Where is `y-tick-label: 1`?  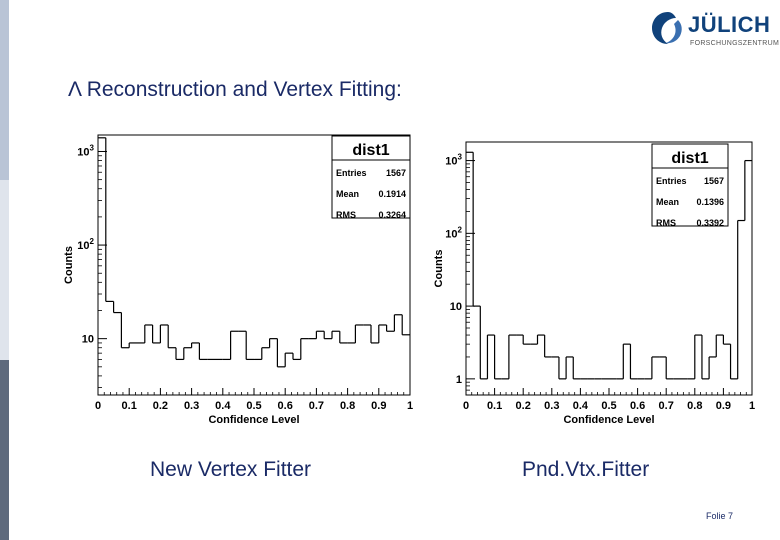
y-tick-label: 1 is located at coordinates (459, 380).